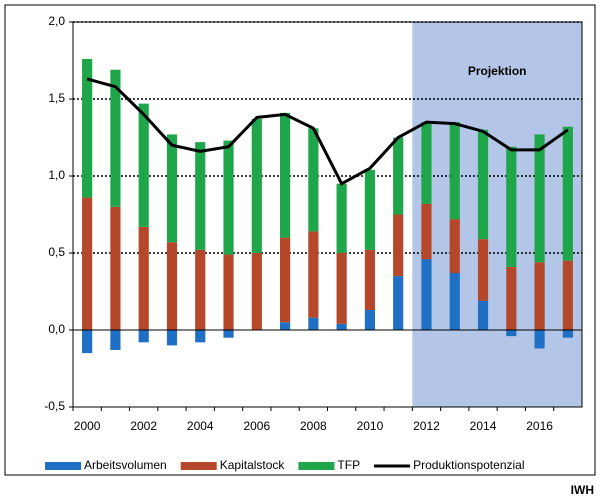  What do you see at coordinates (483, 426) in the screenshot?
I see `x-tick-label: 2014` at bounding box center [483, 426].